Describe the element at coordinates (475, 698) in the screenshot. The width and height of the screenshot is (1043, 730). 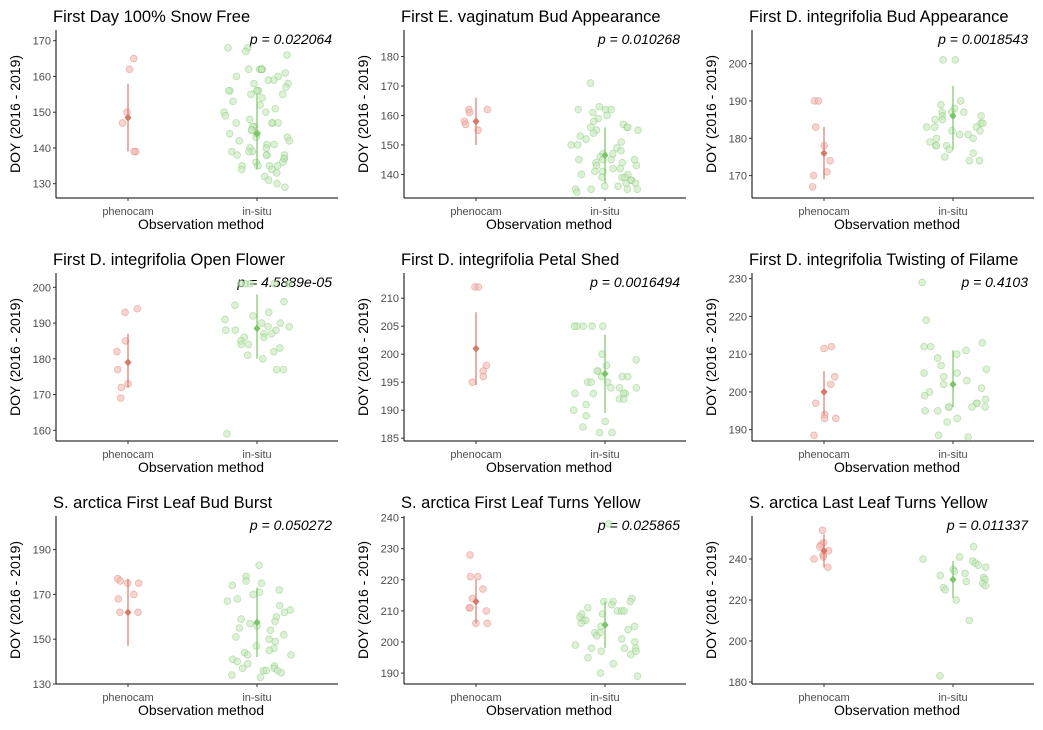
I see `x-tick-label: phenocam` at that location.